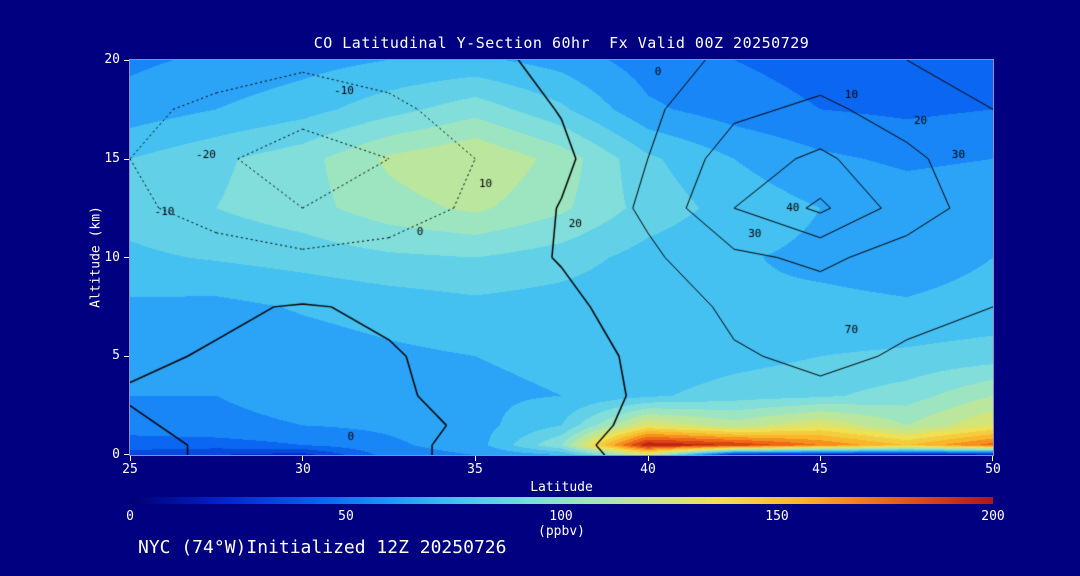 This screenshot has height=576, width=1080. I want to click on colorbar-canvas, so click(561, 500).